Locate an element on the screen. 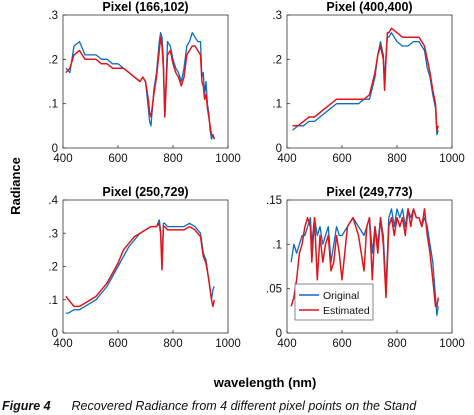 This screenshot has width=474, height=415. subplot-title: Pixel (166,102) is located at coordinates (145, 7).